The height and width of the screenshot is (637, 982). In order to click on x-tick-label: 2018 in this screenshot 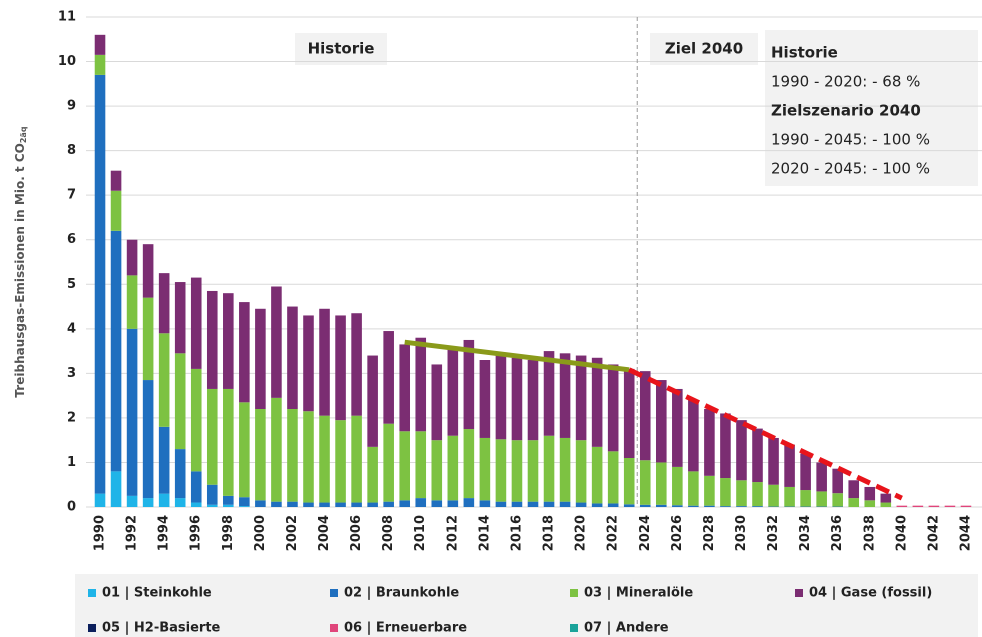, I will do `click(549, 533)`.